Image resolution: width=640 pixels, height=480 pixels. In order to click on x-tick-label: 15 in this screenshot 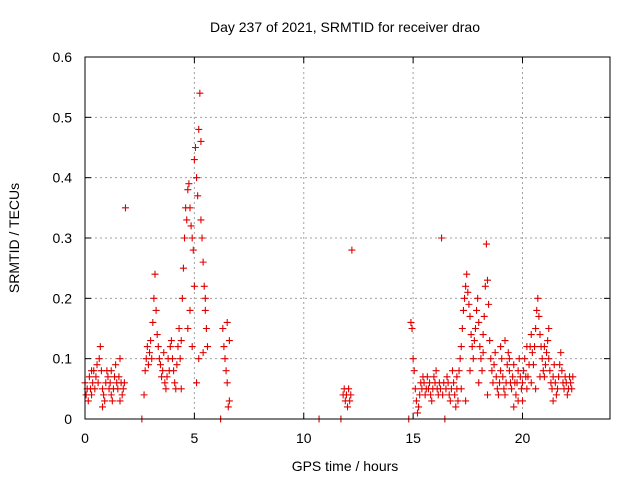, I will do `click(413, 438)`.